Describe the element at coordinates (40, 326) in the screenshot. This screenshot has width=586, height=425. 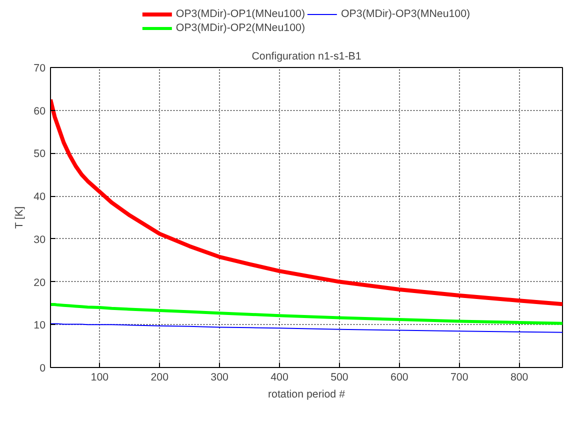
I see `y-tick-label: 10` at that location.